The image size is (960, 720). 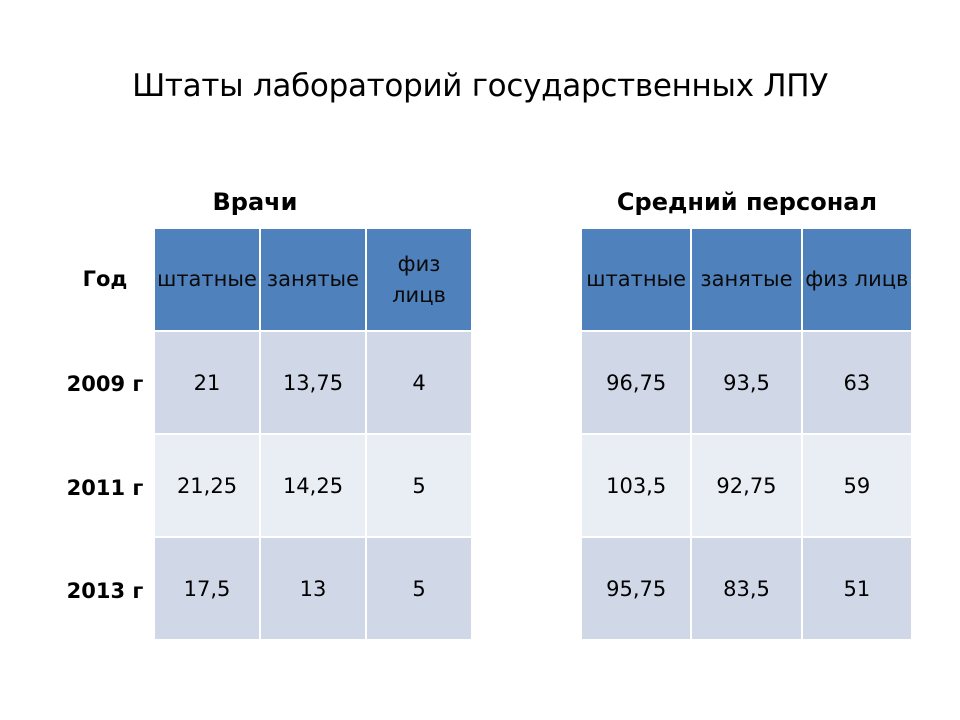 I want to click on table-row: 95,75 83,5 51, so click(x=746, y=588).